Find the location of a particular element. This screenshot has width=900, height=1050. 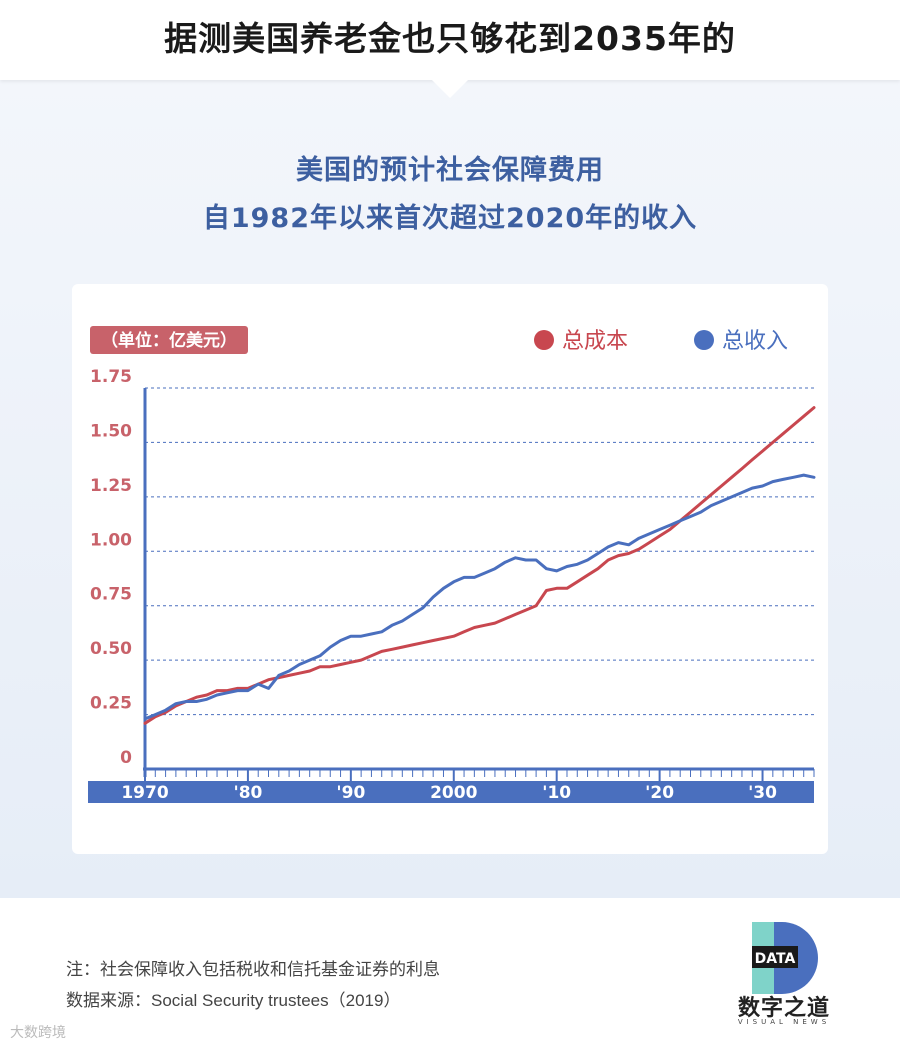

footnote: 注：社会保障收入包括税收和信托基金证券的利息 is located at coordinates (253, 969).